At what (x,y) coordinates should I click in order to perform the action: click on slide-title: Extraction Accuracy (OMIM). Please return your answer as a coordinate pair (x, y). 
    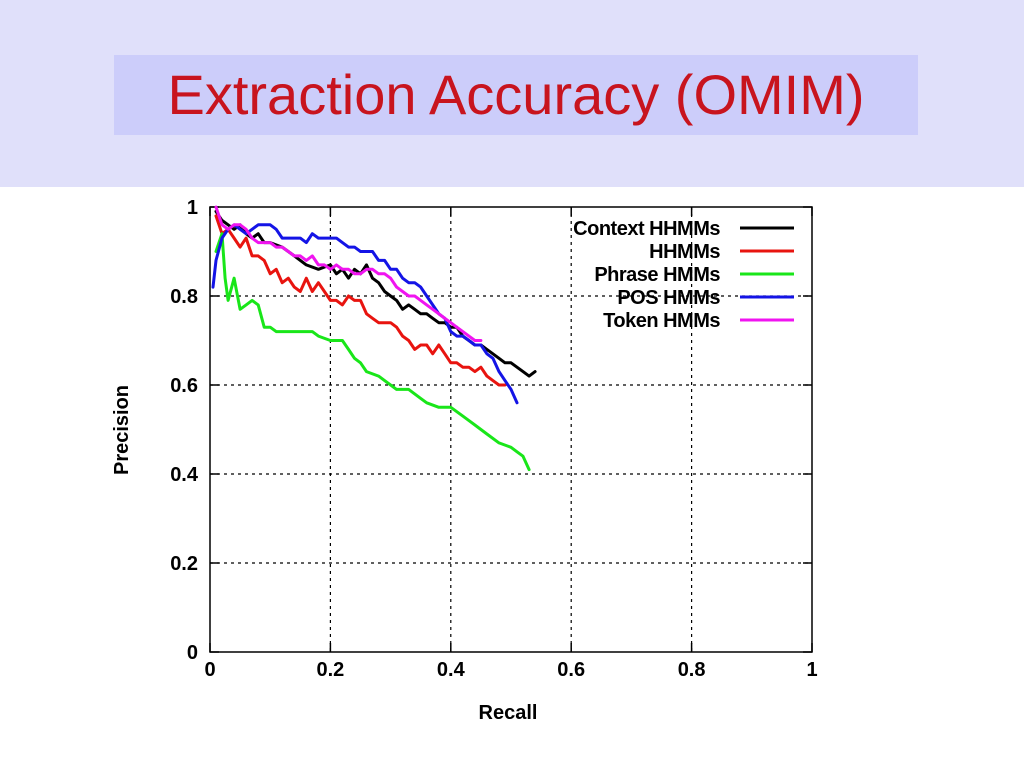
    Looking at the image, I should click on (516, 94).